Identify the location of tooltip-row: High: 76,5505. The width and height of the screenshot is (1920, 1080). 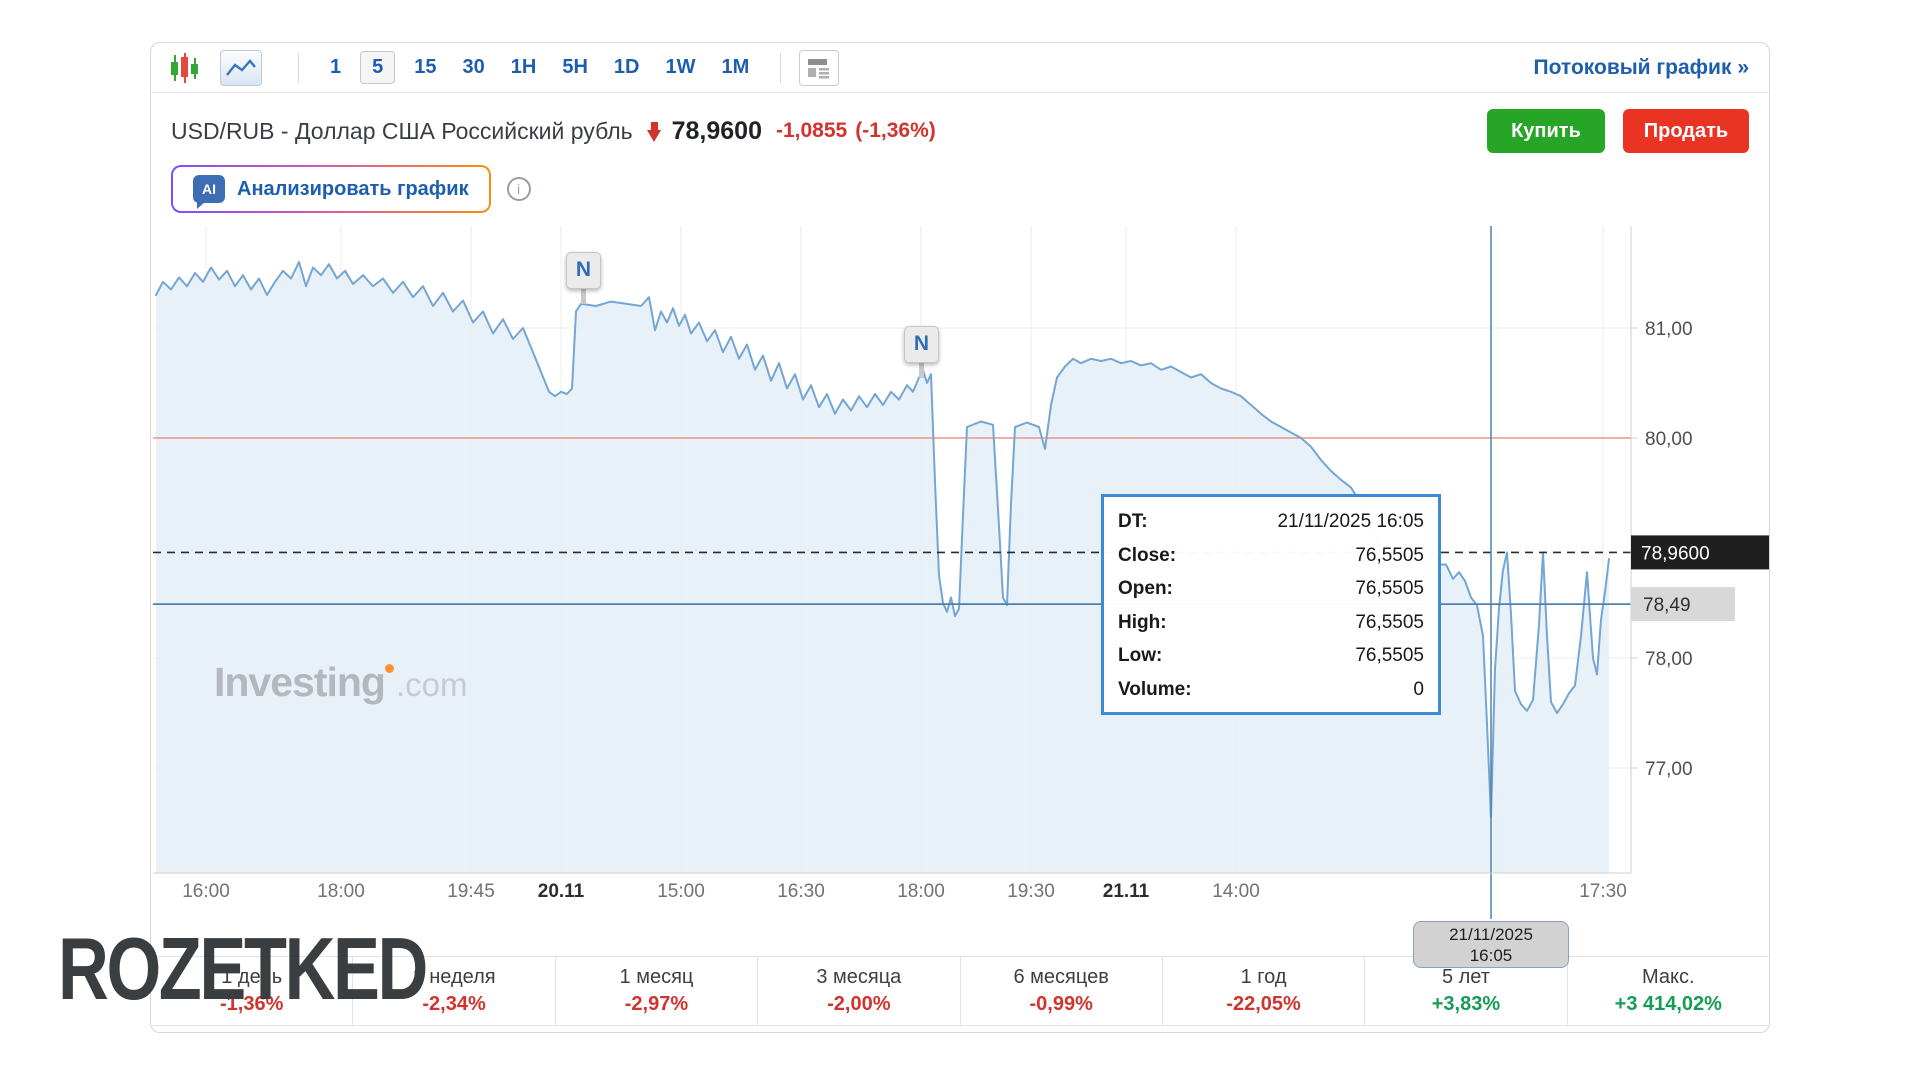
(1271, 622).